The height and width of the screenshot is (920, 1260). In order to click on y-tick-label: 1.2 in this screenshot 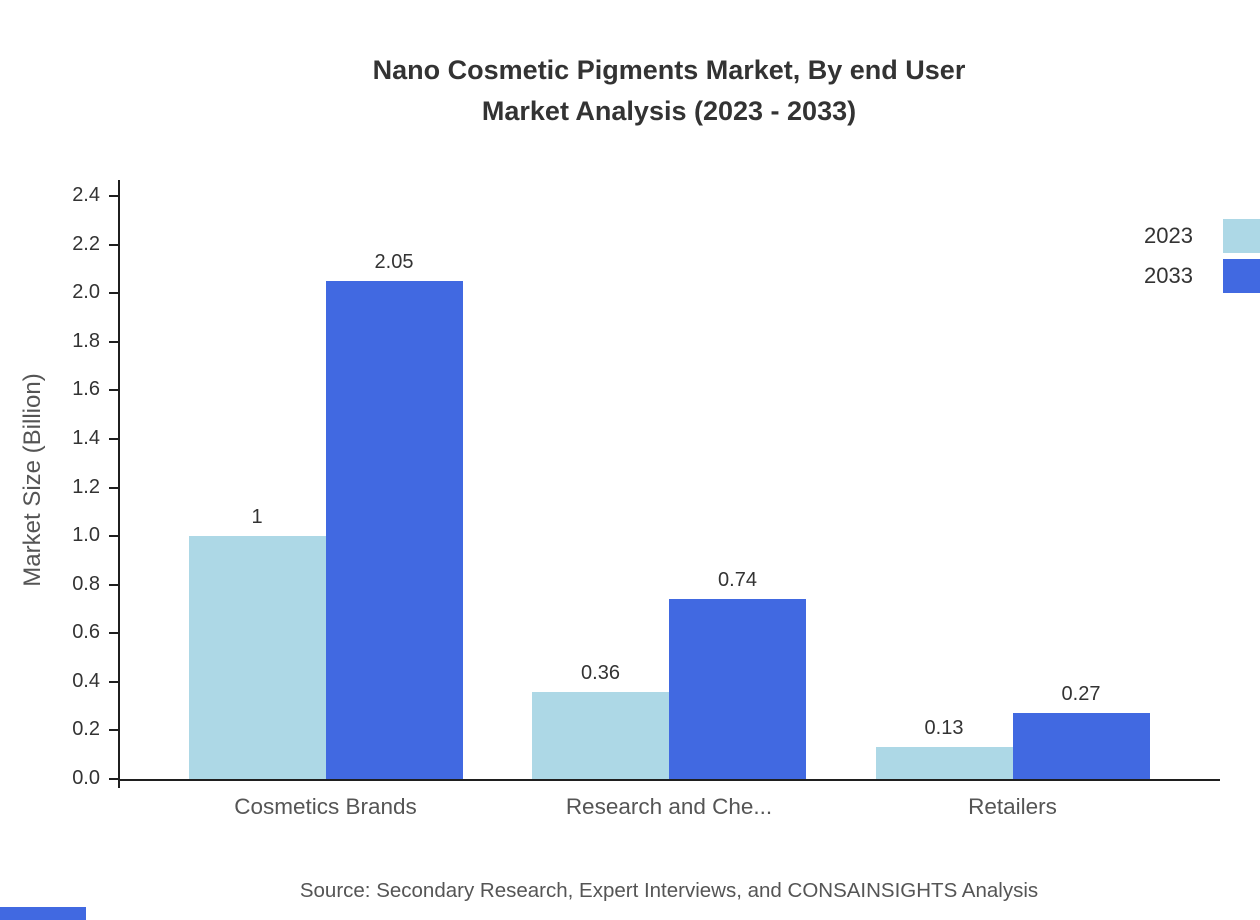, I will do `click(86, 486)`.